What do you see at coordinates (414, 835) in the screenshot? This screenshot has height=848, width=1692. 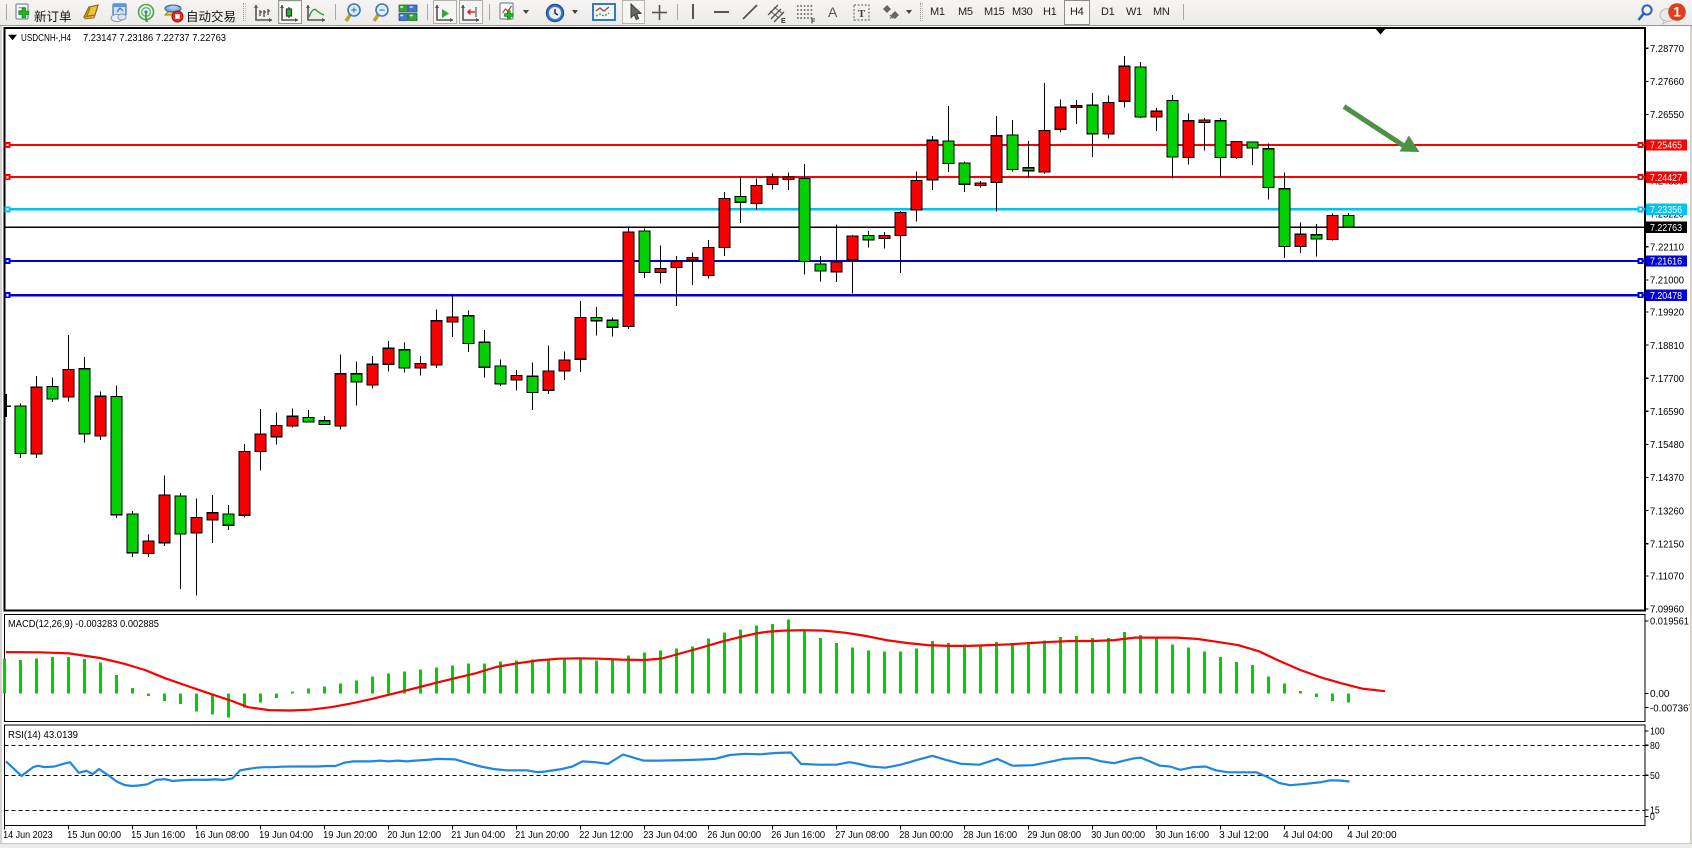 I see `svg-text: 20 Jun 12:00` at bounding box center [414, 835].